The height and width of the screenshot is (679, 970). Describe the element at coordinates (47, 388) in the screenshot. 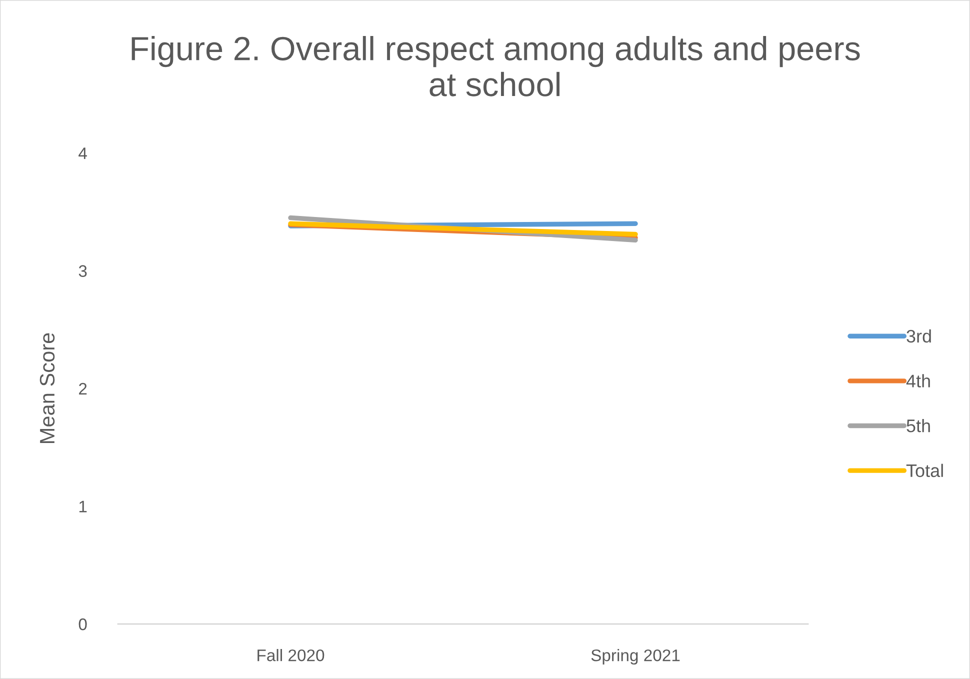

I see `y-axis-title: Mean Score` at that location.